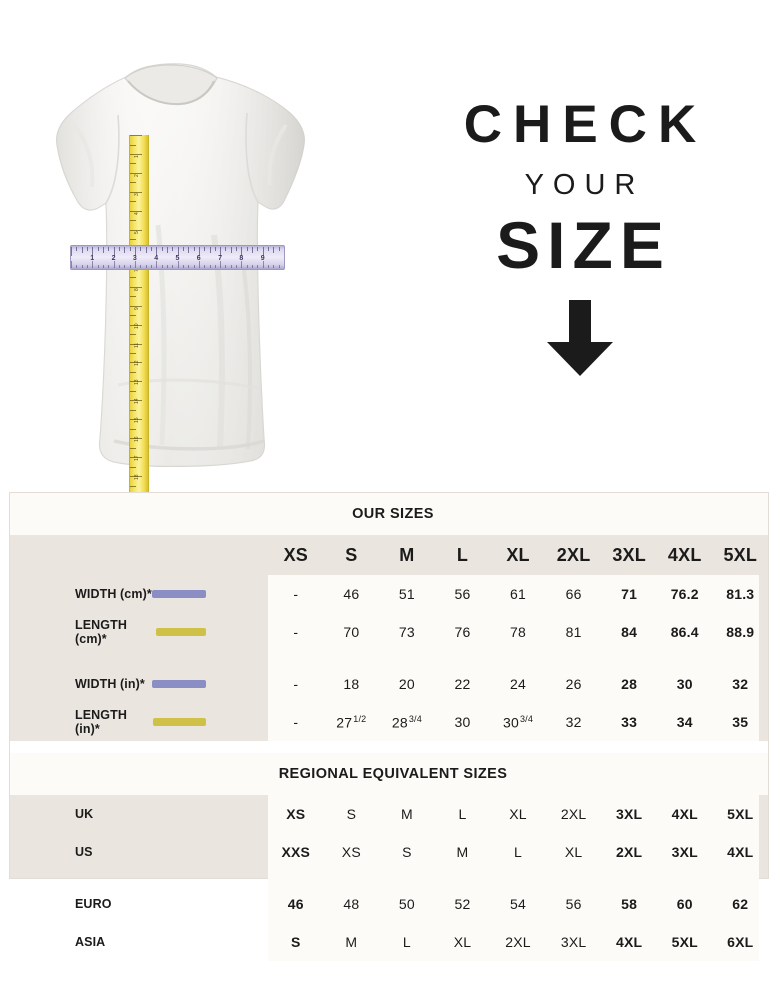  I want to click on table-cell: 88.9, so click(740, 632).